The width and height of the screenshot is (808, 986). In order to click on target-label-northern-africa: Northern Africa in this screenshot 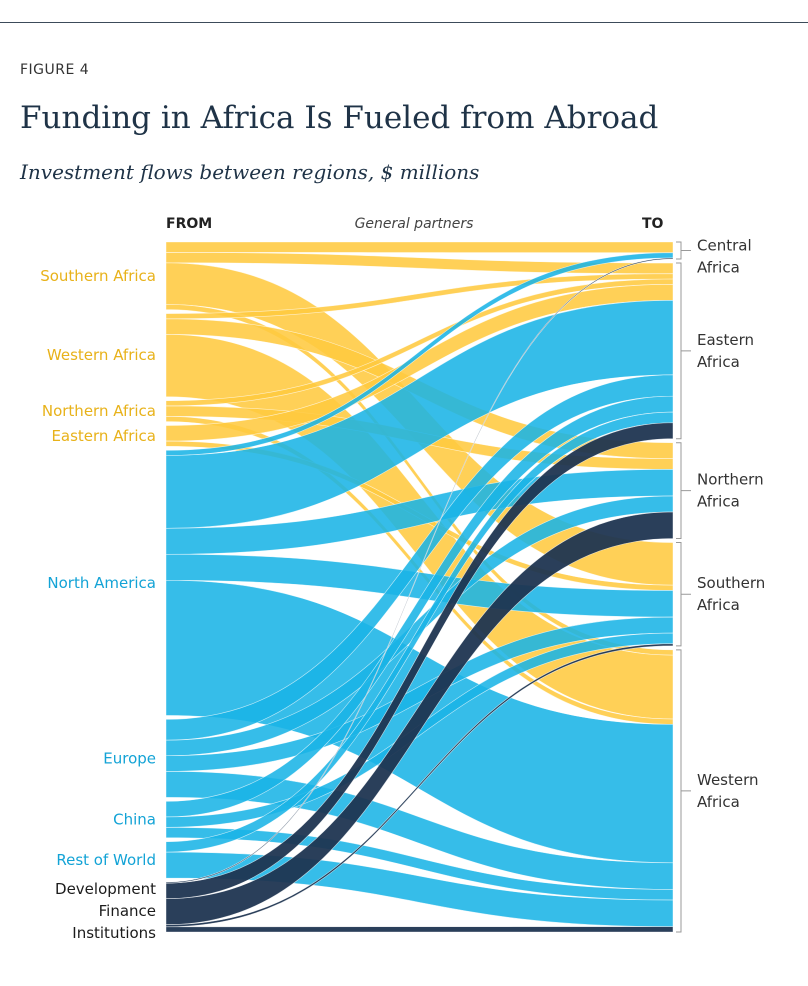, I will do `click(730, 491)`.